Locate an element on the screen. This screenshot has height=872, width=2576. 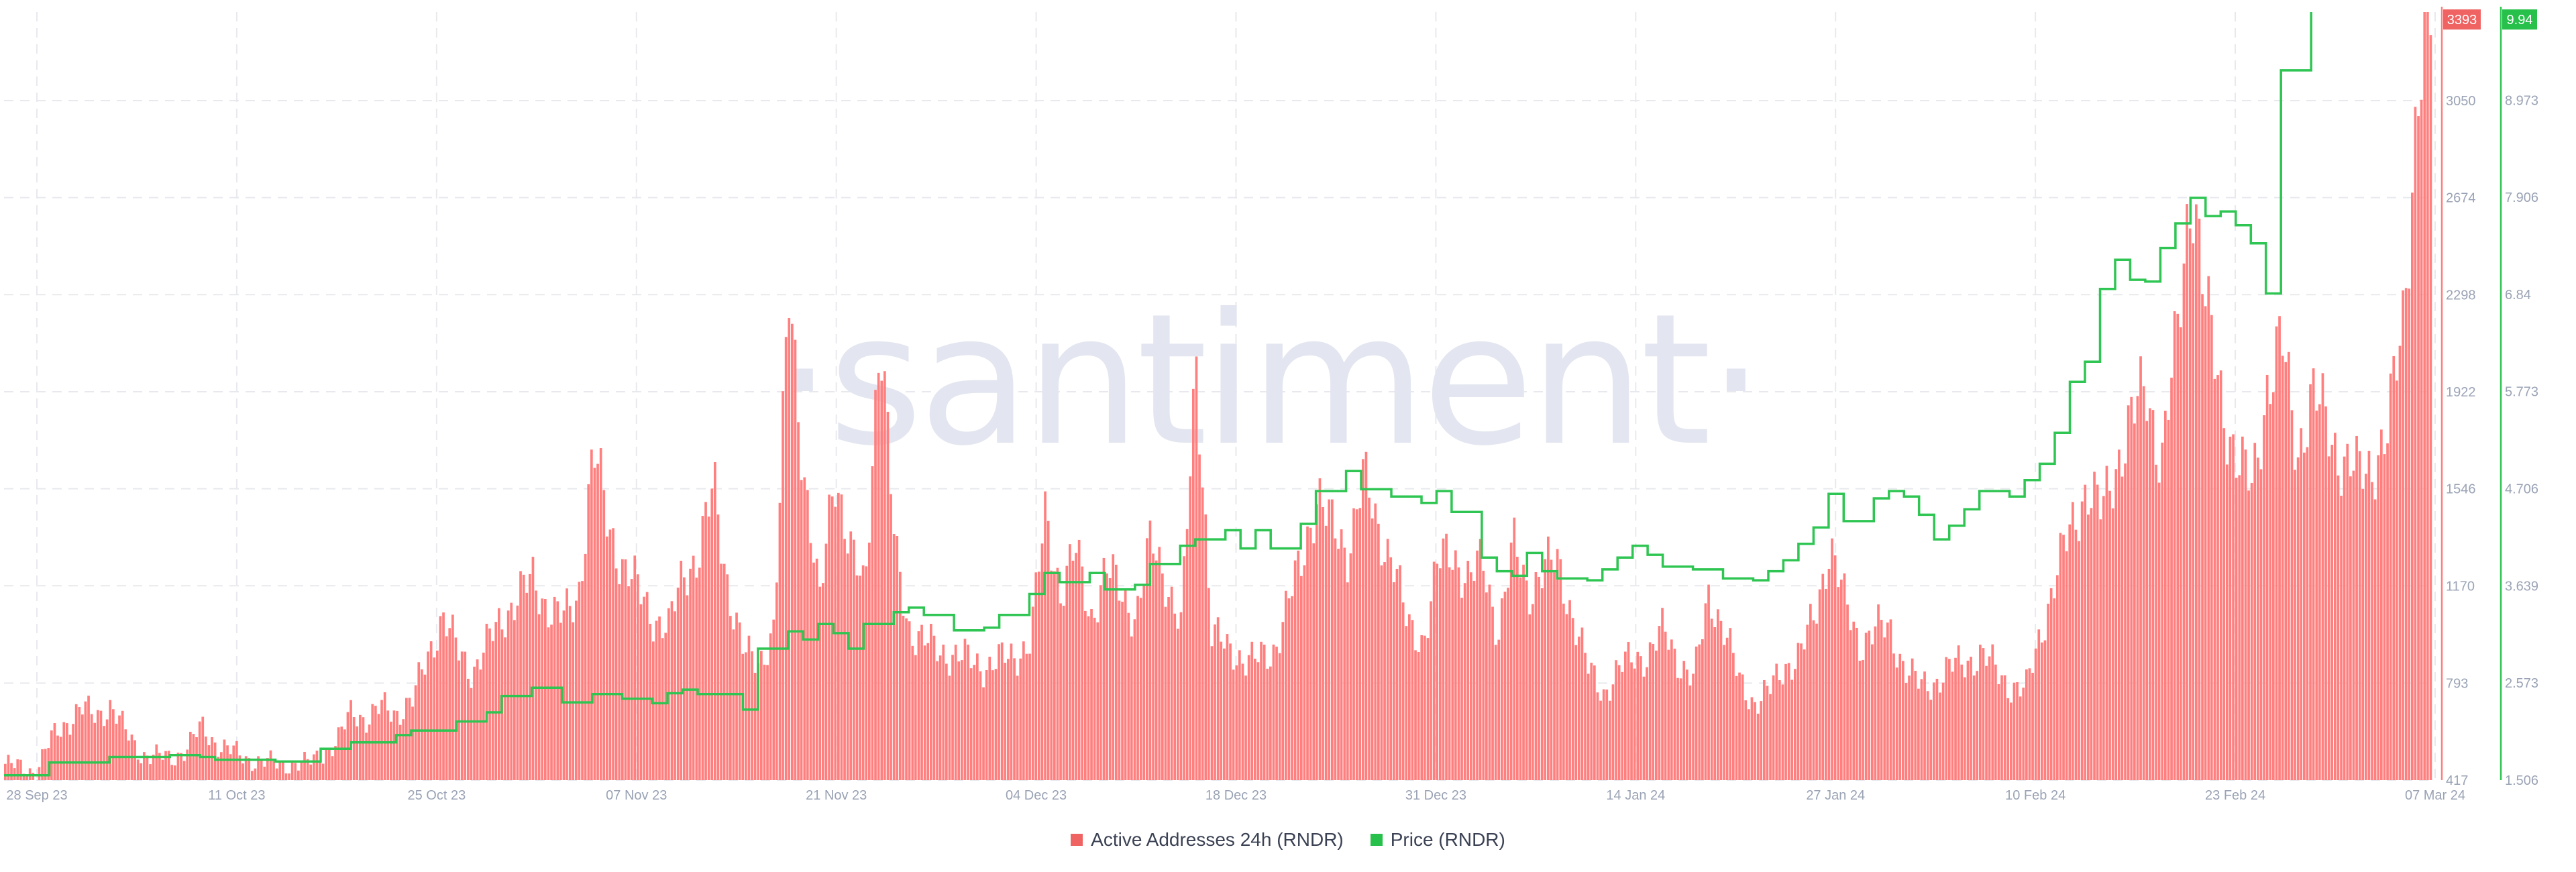
legend-item-price: Price (RNDR) is located at coordinates (1437, 840).